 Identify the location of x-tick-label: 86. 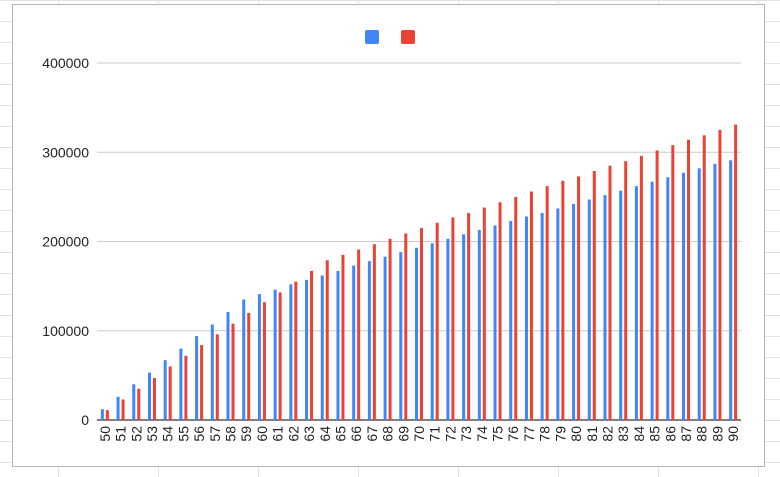
(670, 434).